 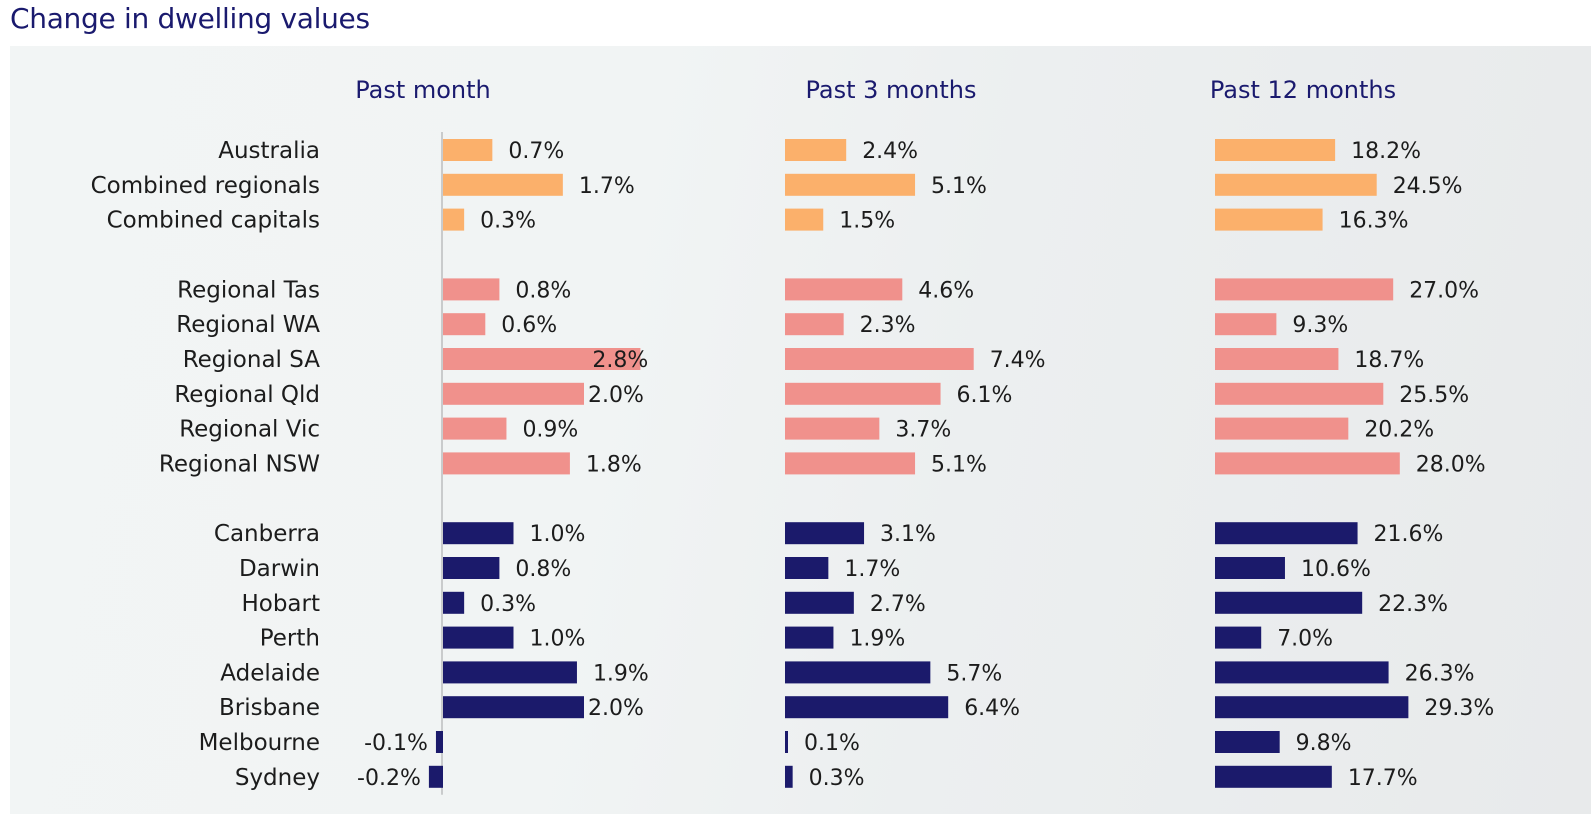 What do you see at coordinates (891, 90) in the screenshot?
I see `panel-header-past-3-months: Past 3 months` at bounding box center [891, 90].